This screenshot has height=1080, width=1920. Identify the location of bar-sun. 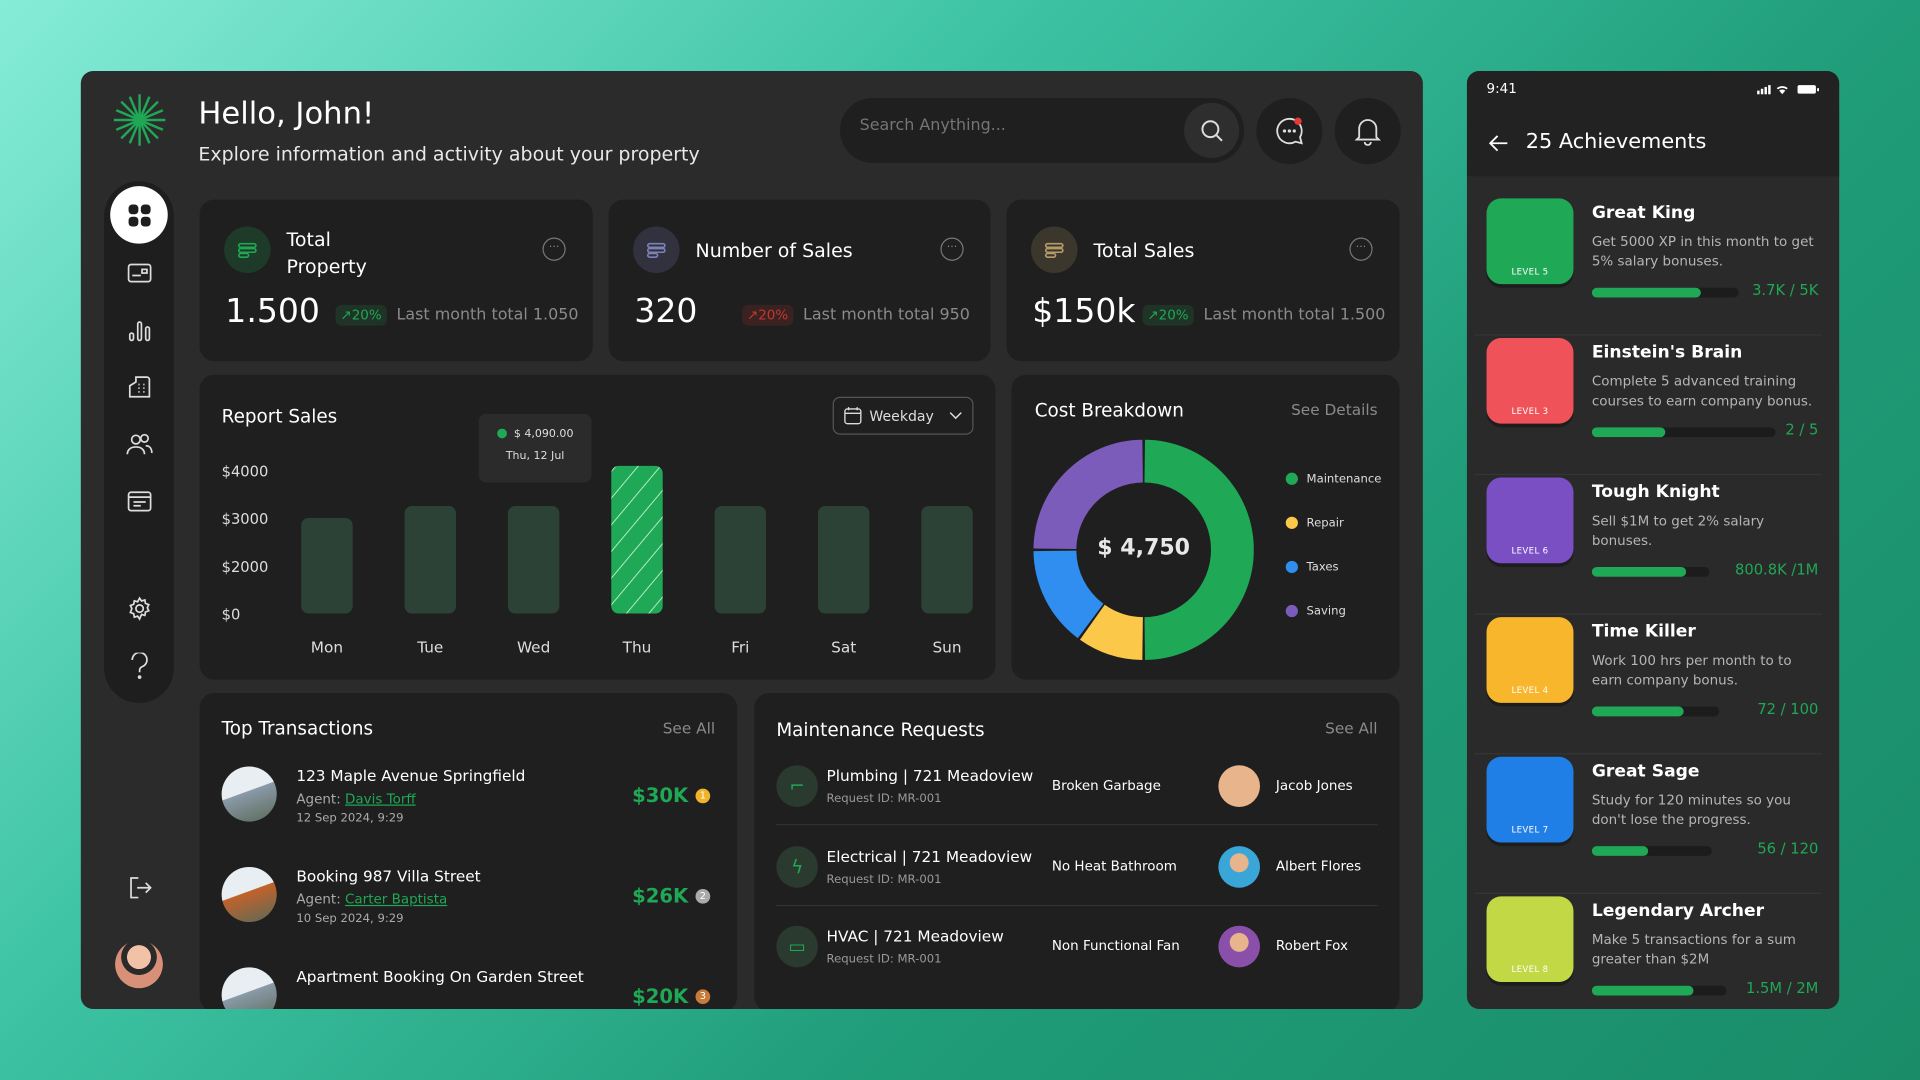
(947, 560).